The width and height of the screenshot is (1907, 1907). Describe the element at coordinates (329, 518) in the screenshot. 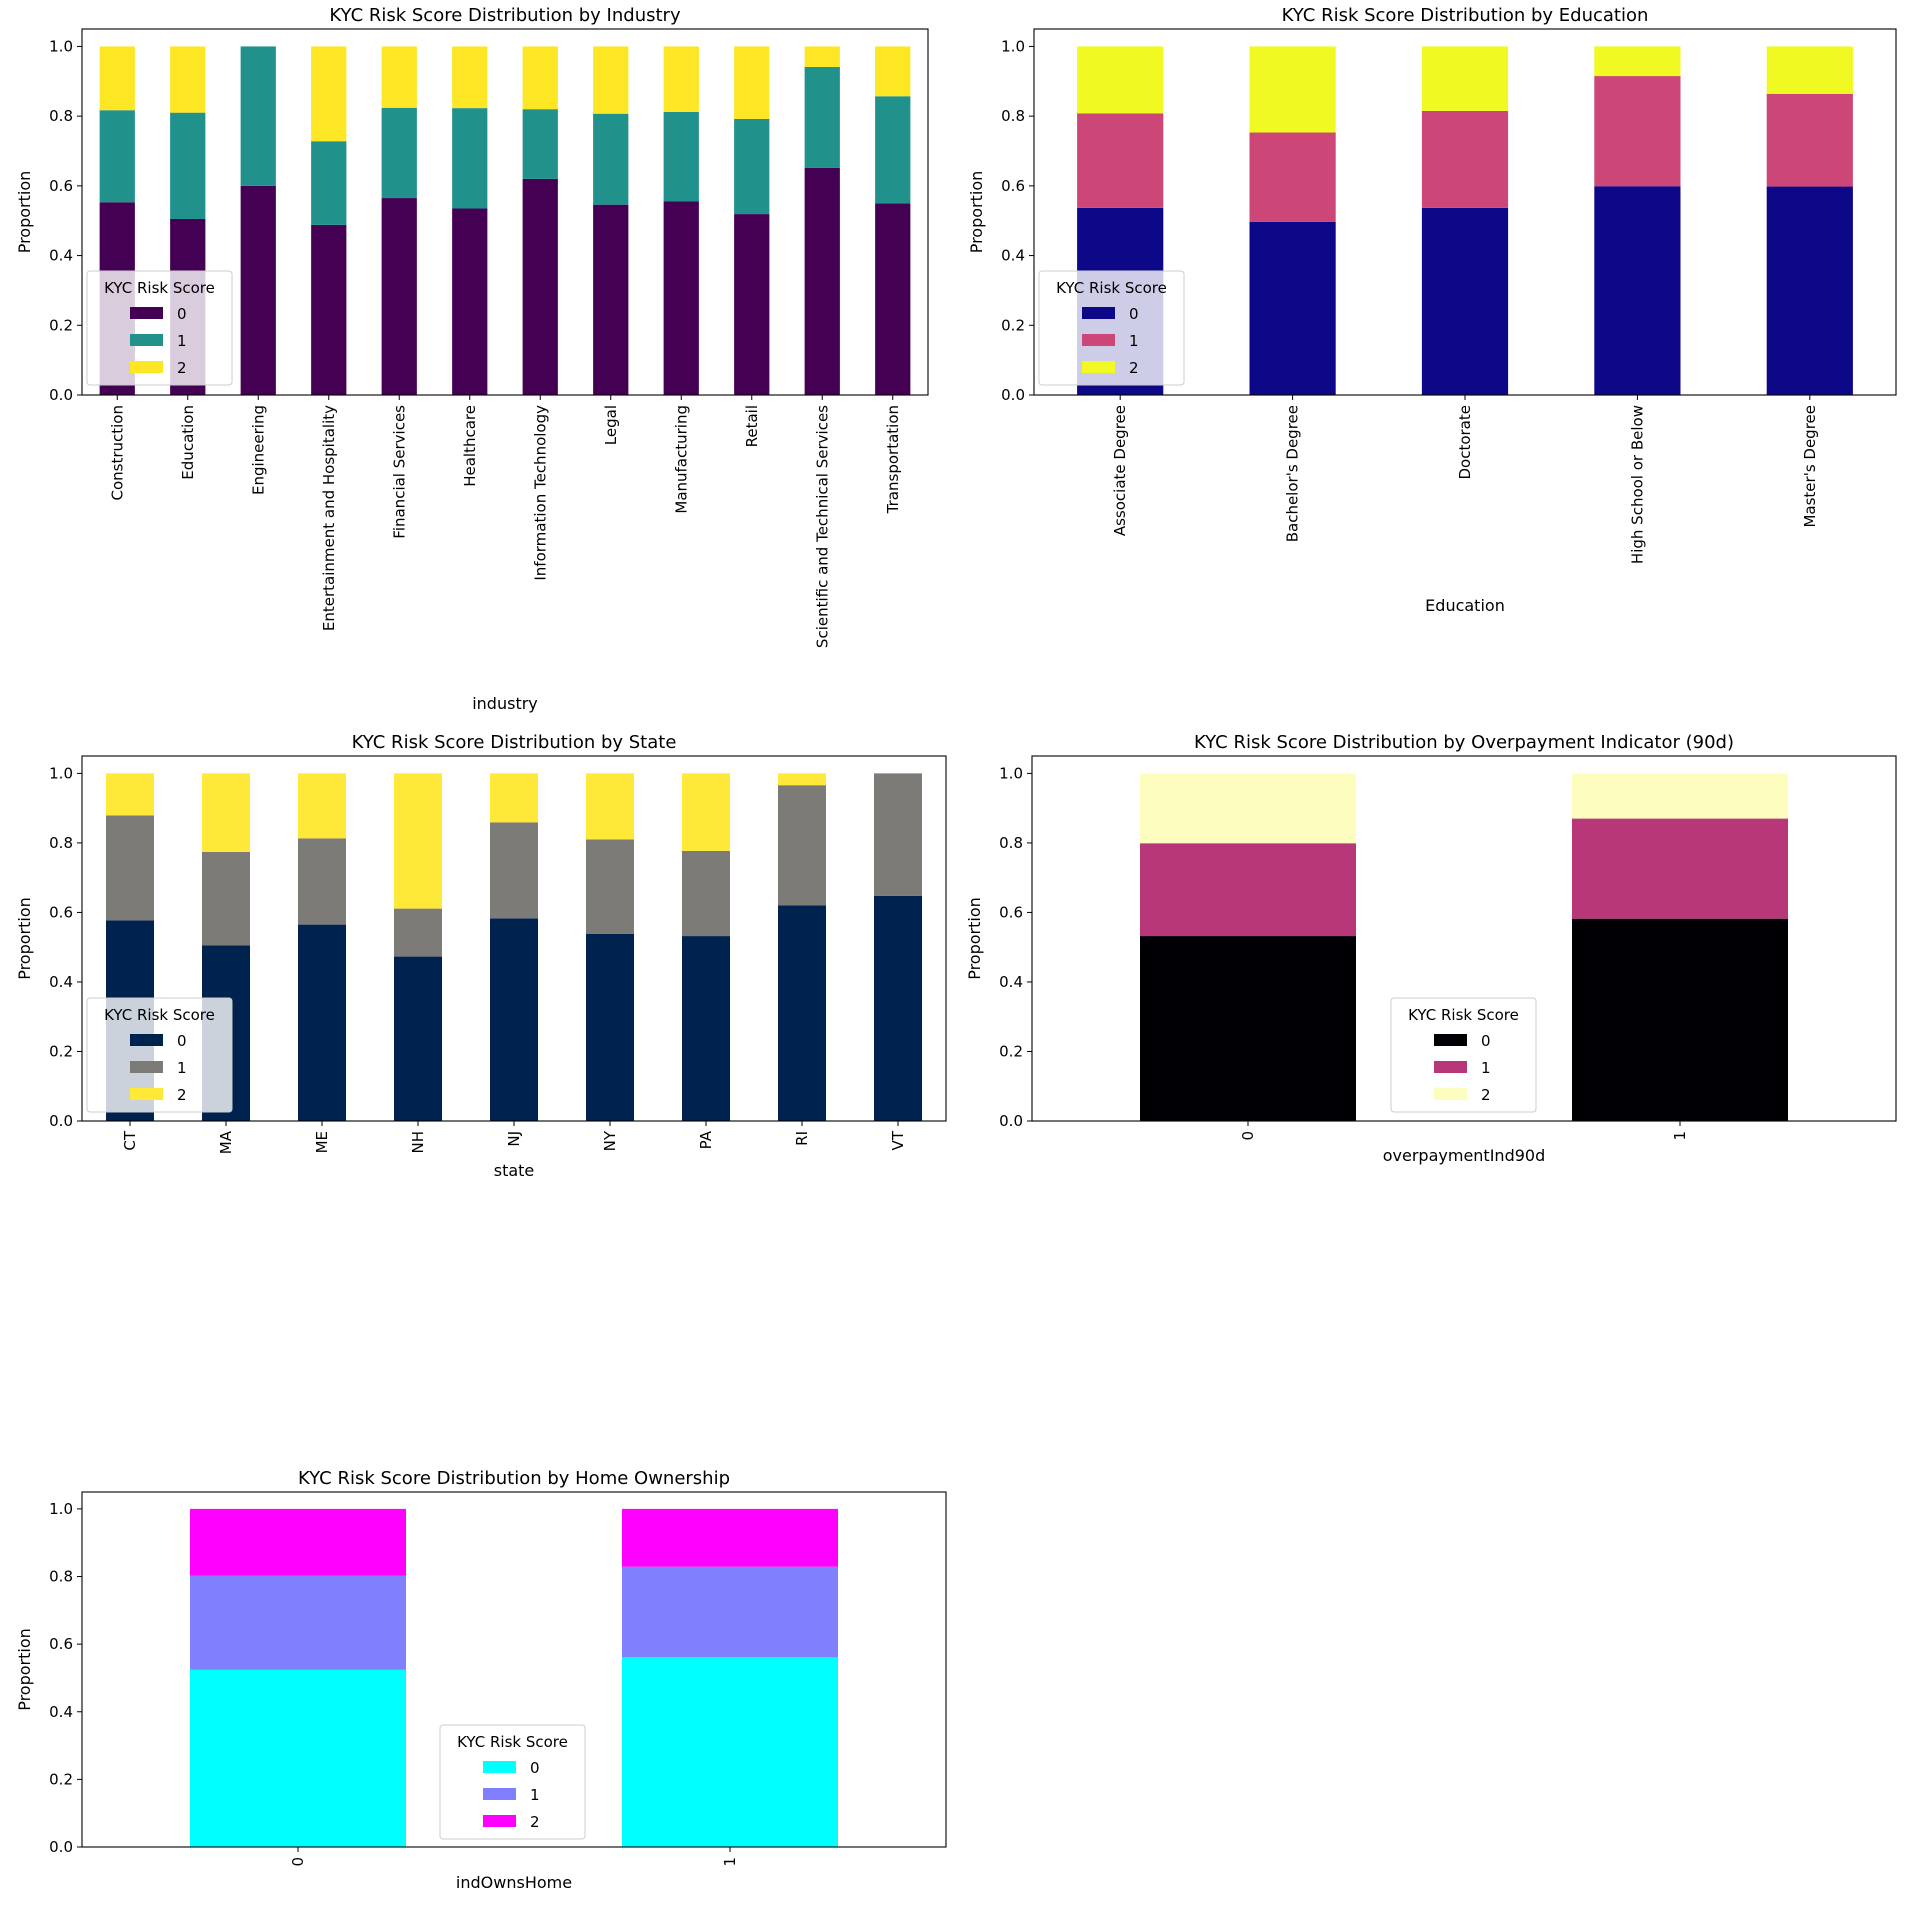

I see `x-tick-label: Entertainment and Hospitality` at that location.